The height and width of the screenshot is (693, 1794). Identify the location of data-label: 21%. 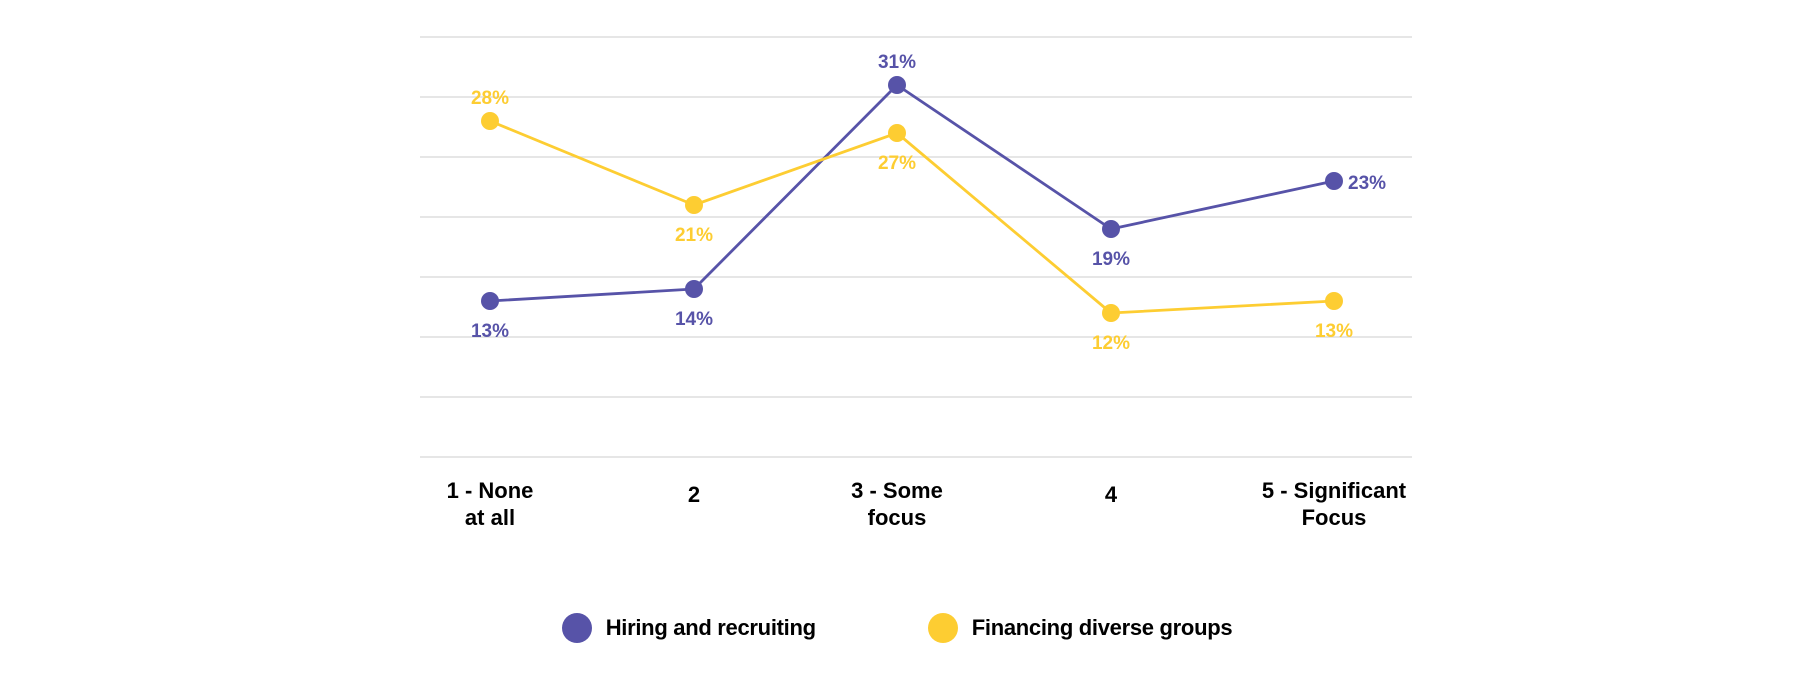
(694, 235).